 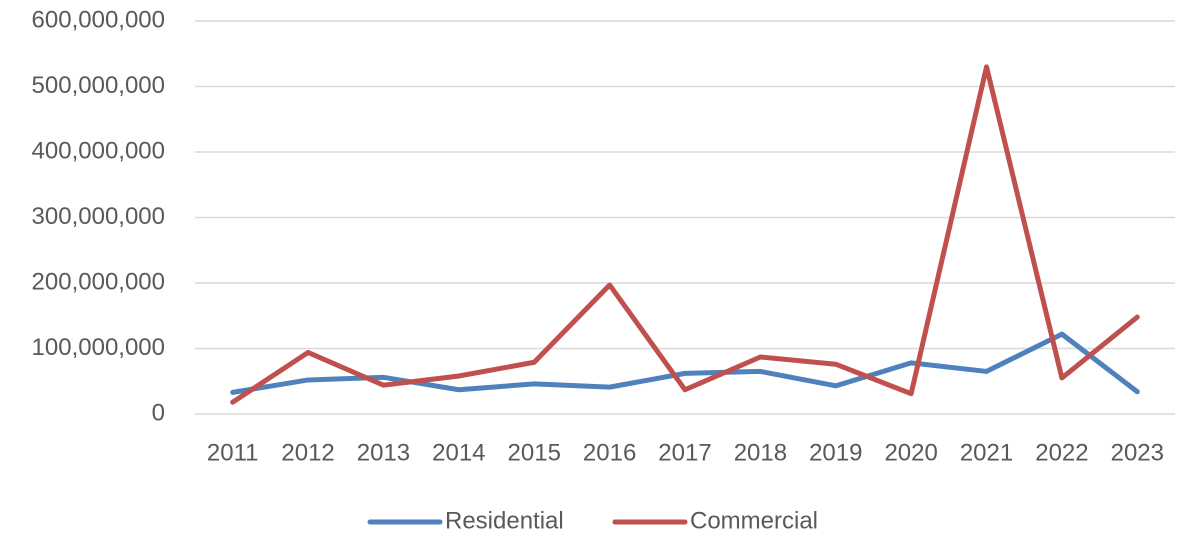 What do you see at coordinates (98, 85) in the screenshot?
I see `y-tick-label: 500,000,000` at bounding box center [98, 85].